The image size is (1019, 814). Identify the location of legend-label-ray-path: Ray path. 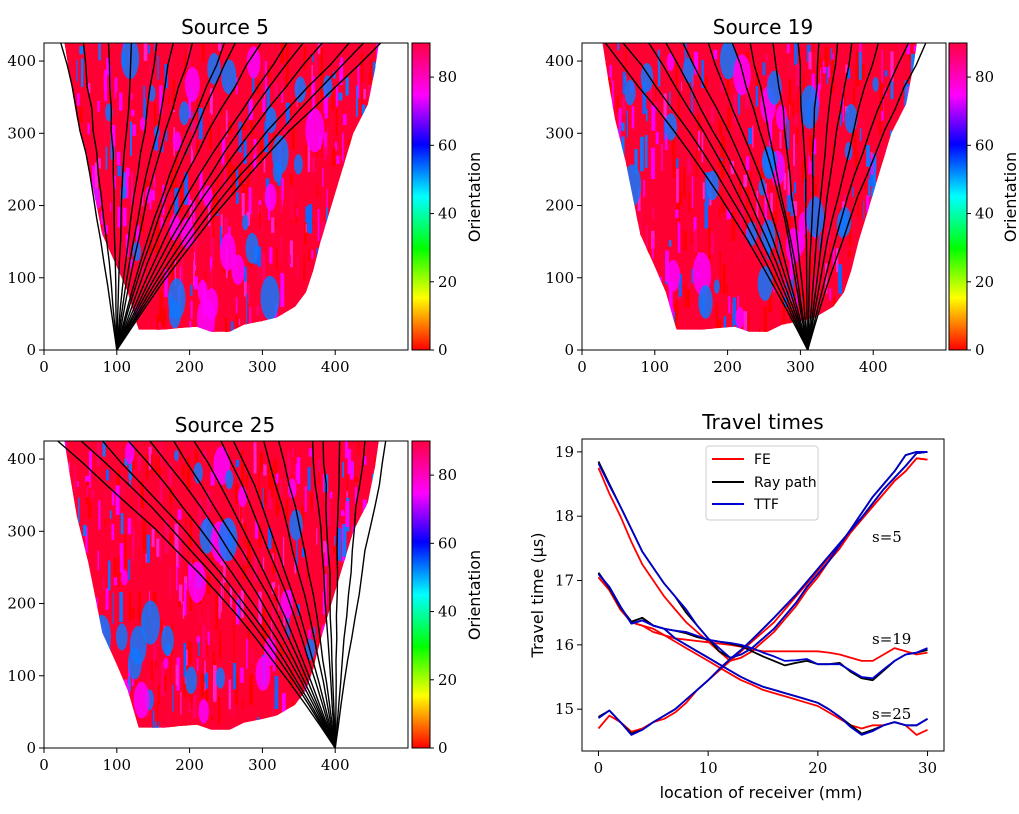
(785, 483).